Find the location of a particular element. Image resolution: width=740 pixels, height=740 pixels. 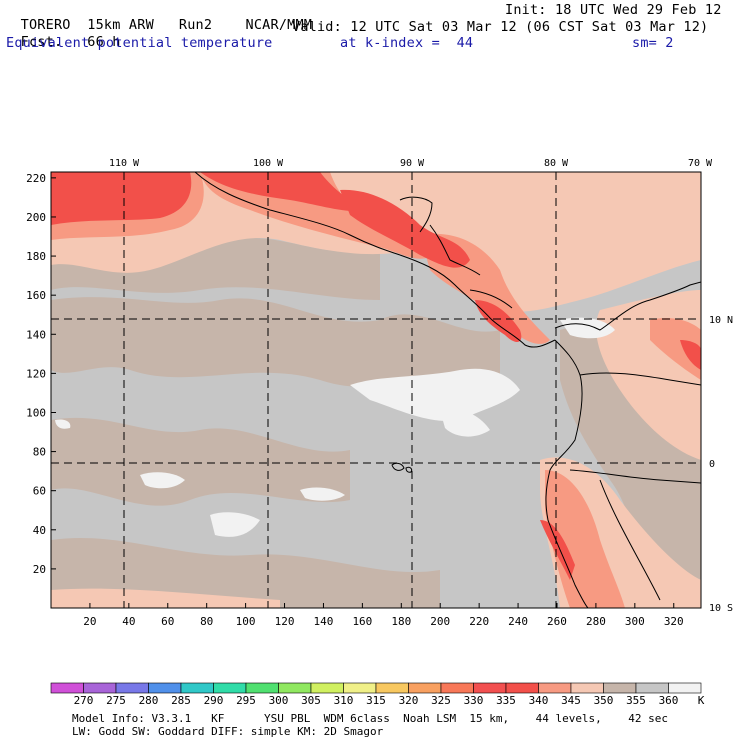

border-peru-brazil is located at coordinates (630, 540).